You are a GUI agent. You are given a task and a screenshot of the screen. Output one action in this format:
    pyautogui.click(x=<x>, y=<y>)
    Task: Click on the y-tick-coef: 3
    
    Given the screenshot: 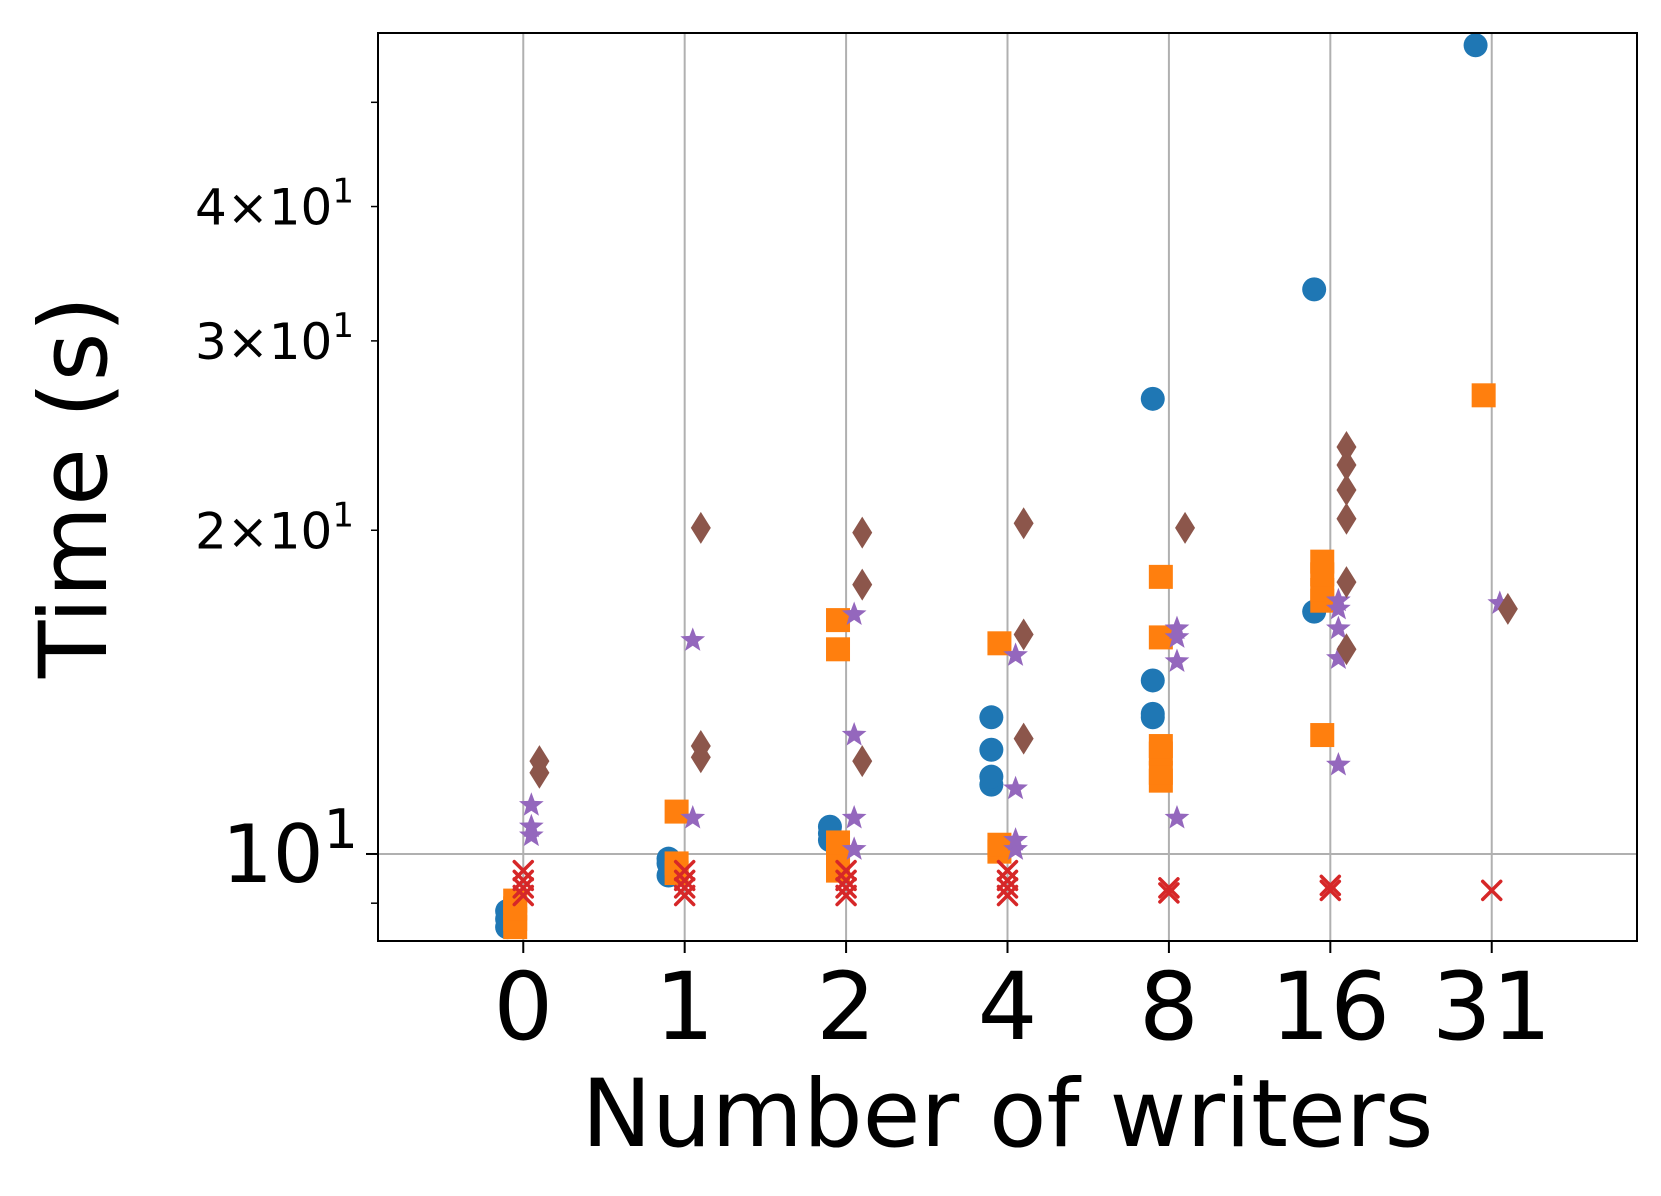 What is the action you would take?
    pyautogui.click(x=211, y=342)
    